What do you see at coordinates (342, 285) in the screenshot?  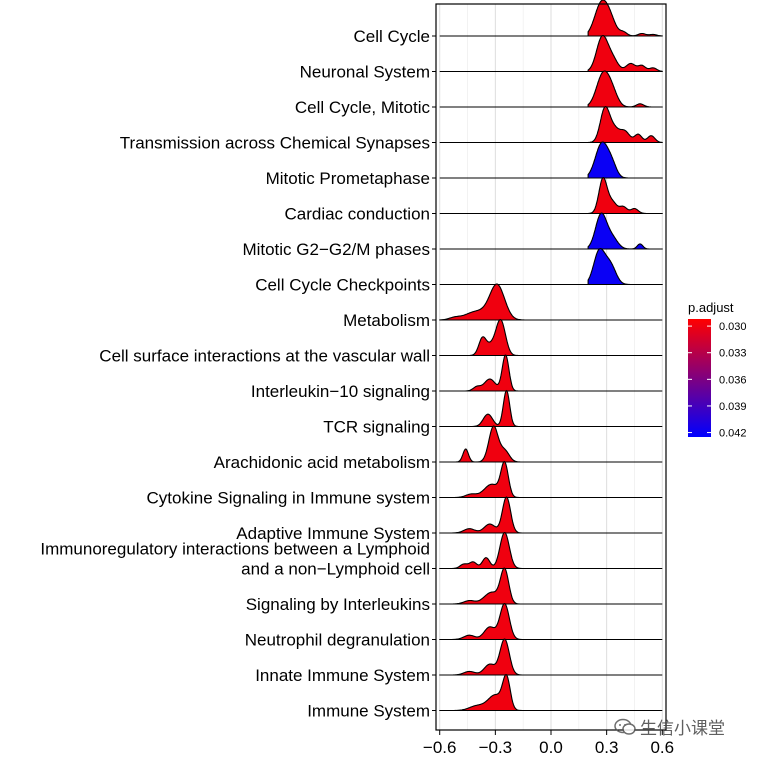 I see `y-axis-label: Cell Cycle Checkpoints` at bounding box center [342, 285].